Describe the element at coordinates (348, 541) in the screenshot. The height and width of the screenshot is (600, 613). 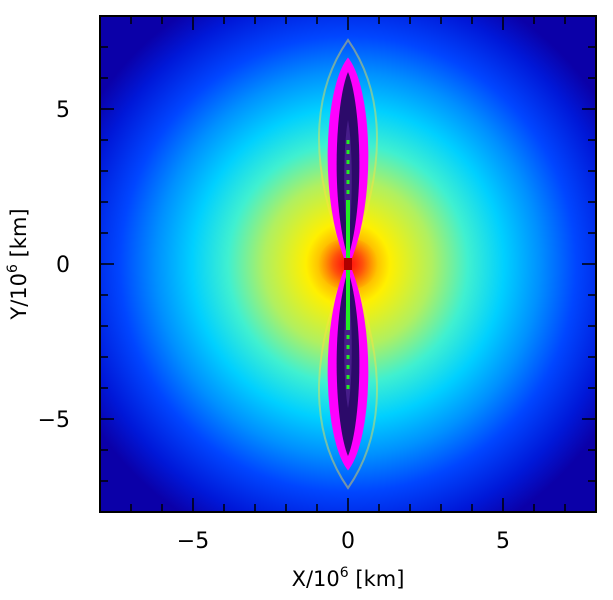
I see `x-tick-label: 0` at that location.